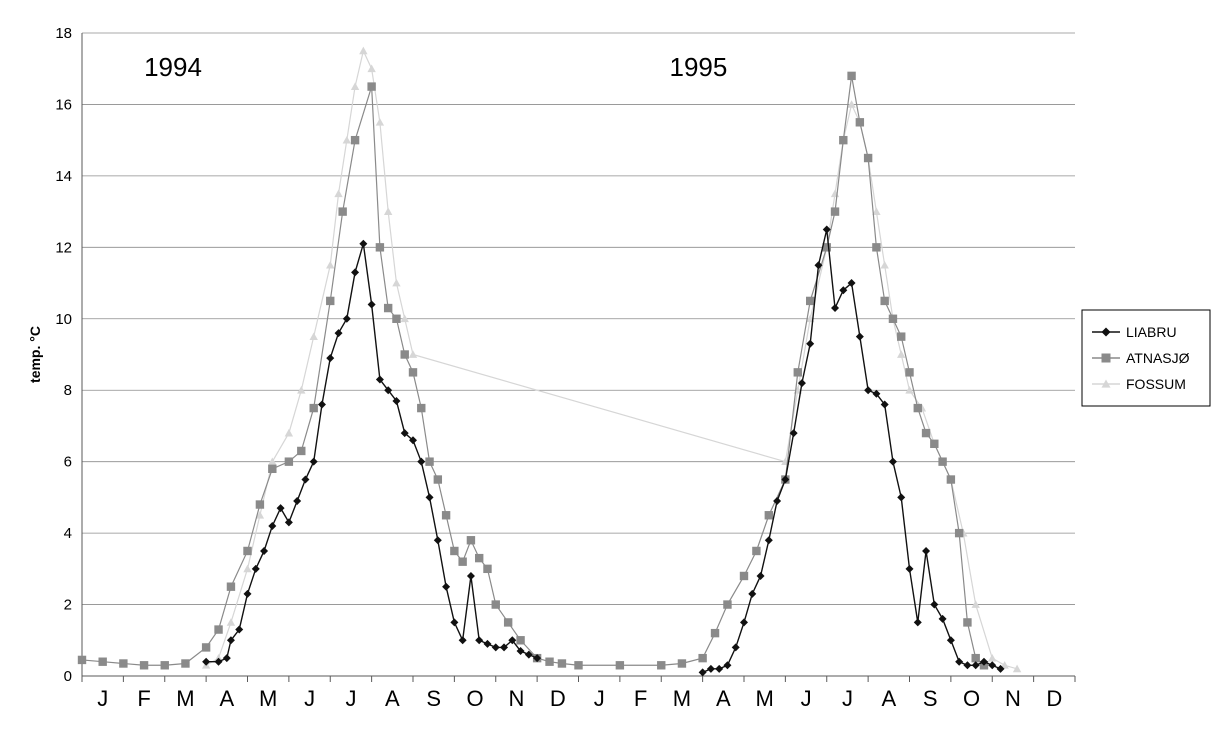  What do you see at coordinates (1054, 698) in the screenshot?
I see `x-tick-label: D` at bounding box center [1054, 698].